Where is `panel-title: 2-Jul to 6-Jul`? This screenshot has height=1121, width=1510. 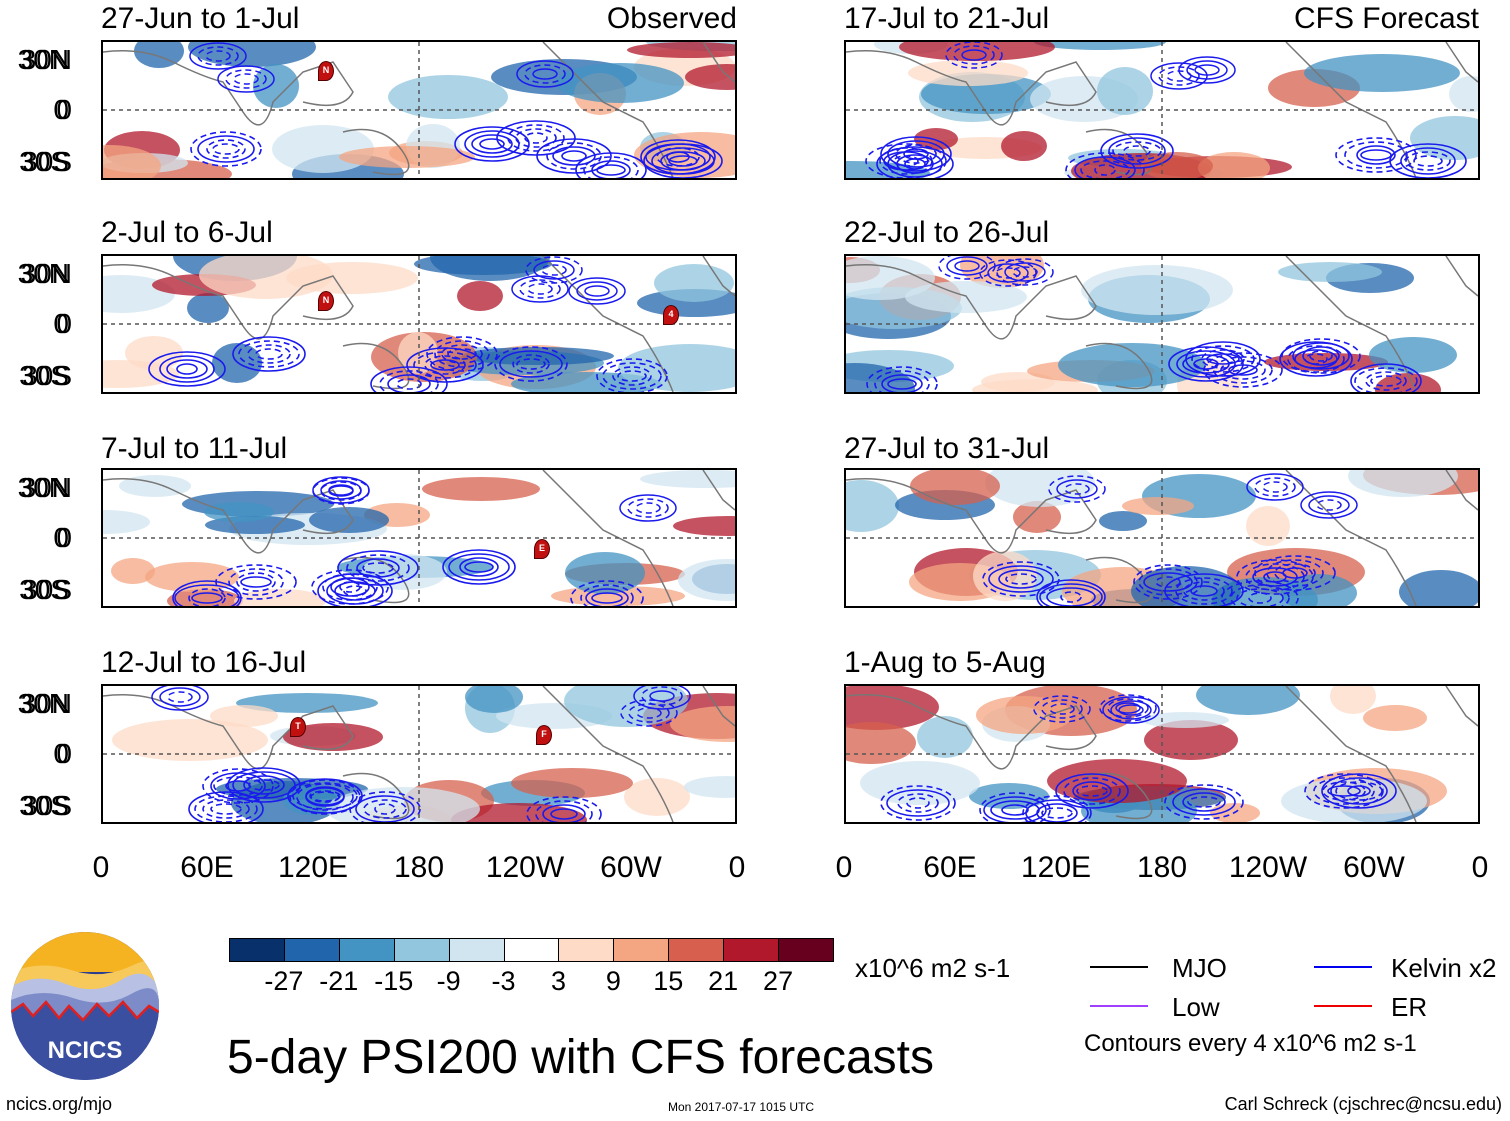
panel-title: 2-Jul to 6-Jul is located at coordinates (187, 232).